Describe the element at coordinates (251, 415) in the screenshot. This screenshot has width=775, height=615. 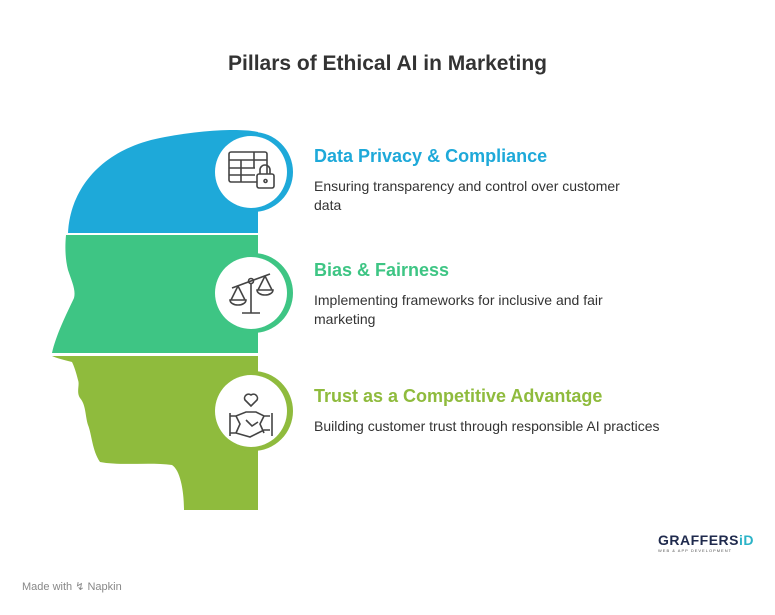
I see `heart-handshake-icon` at that location.